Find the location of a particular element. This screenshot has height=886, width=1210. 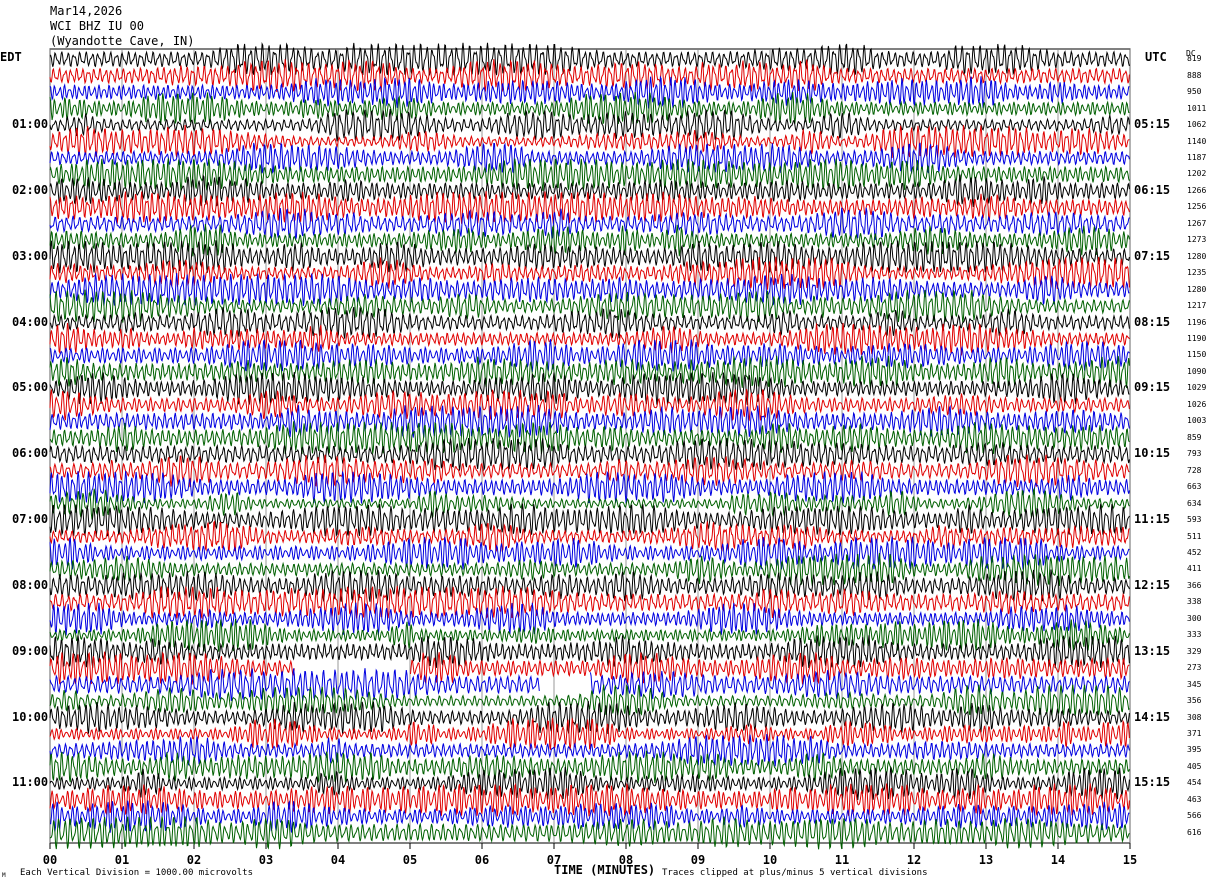

left-timezone-label: EDT is located at coordinates (11, 57).